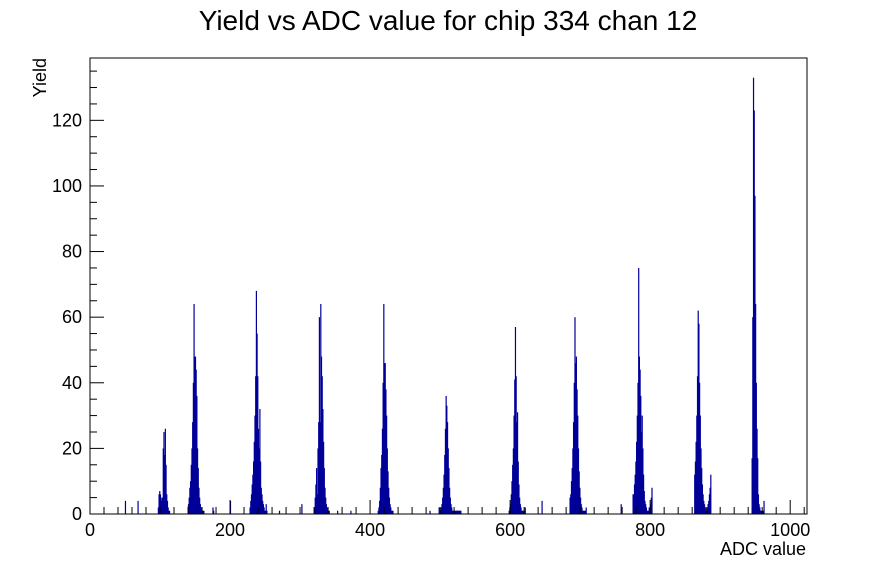 The image size is (896, 572). I want to click on x-tick-label: 200, so click(230, 530).